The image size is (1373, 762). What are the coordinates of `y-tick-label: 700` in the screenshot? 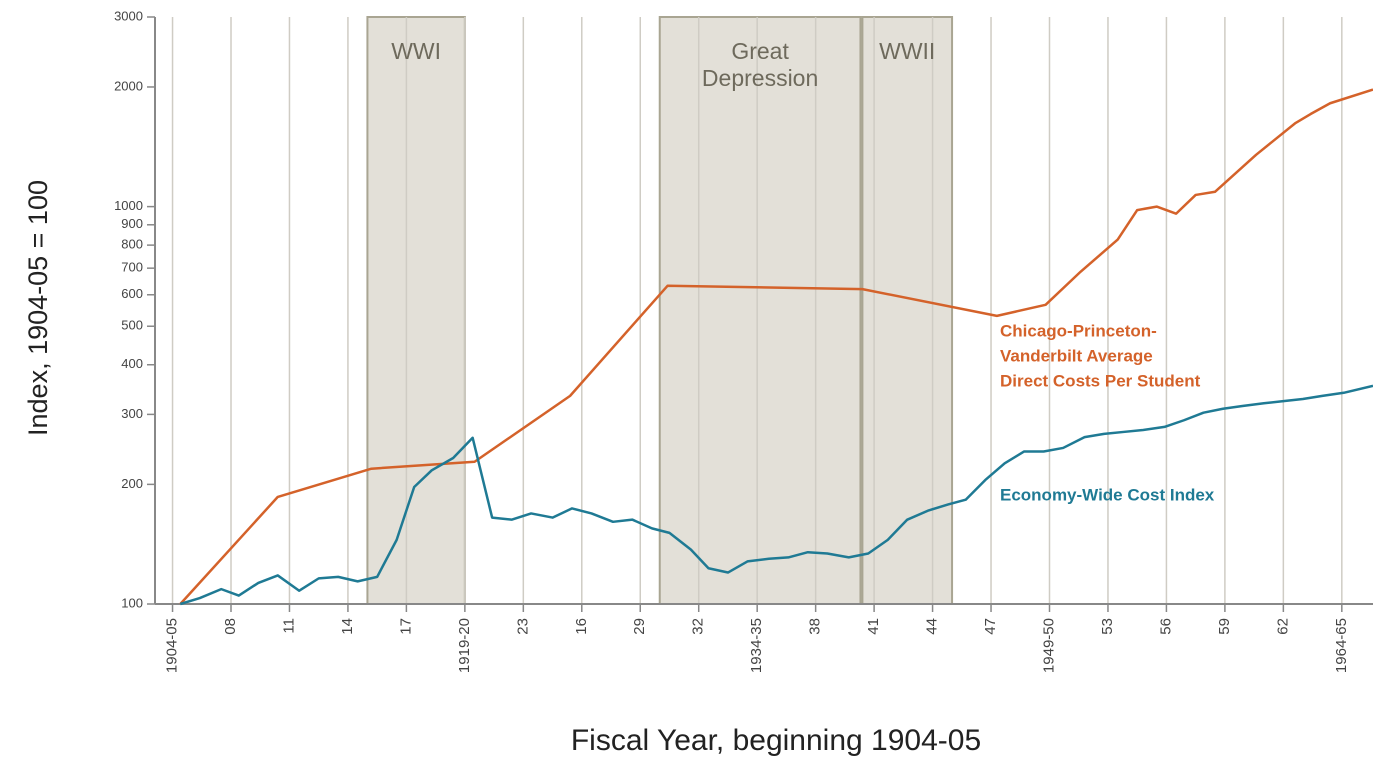 It's located at (132, 267).